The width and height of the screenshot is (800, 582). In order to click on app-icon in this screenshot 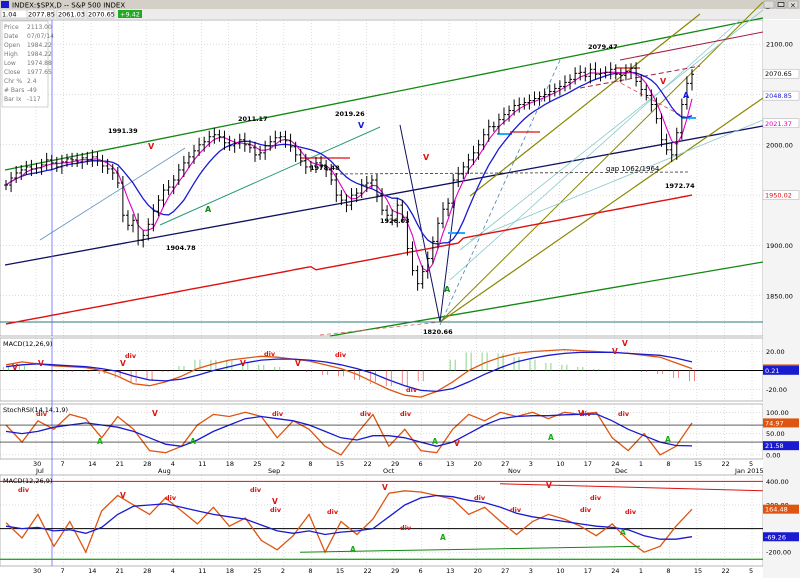, I will do `click(5, 4)`.